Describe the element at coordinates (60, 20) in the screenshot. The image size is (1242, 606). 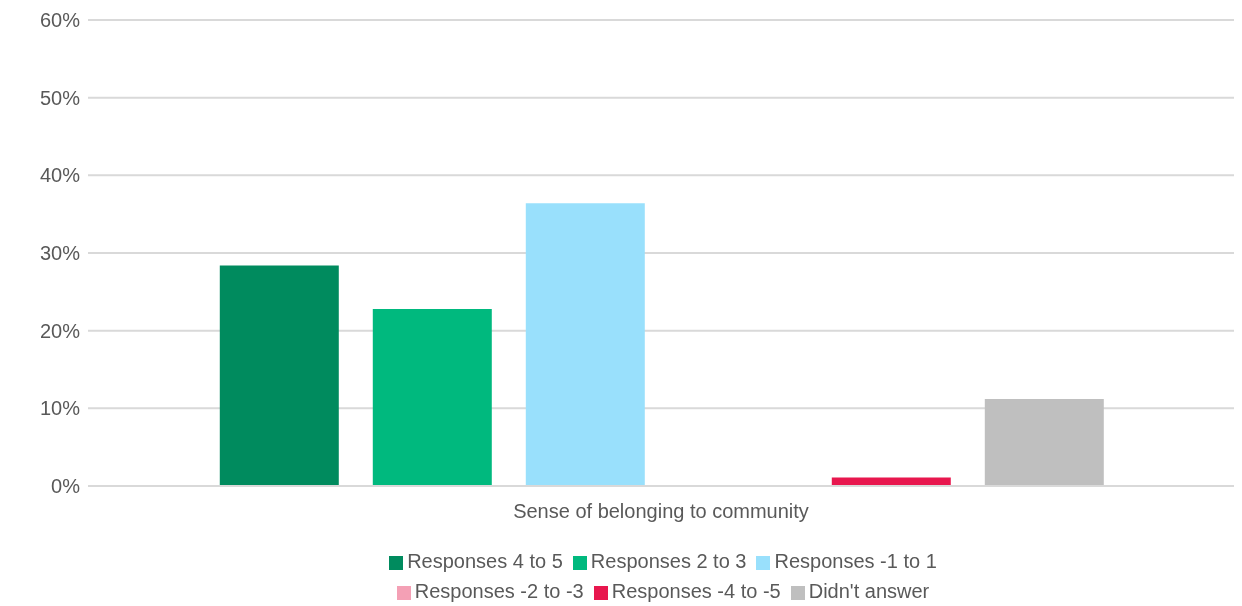
I see `y-tick-label: 60%` at that location.